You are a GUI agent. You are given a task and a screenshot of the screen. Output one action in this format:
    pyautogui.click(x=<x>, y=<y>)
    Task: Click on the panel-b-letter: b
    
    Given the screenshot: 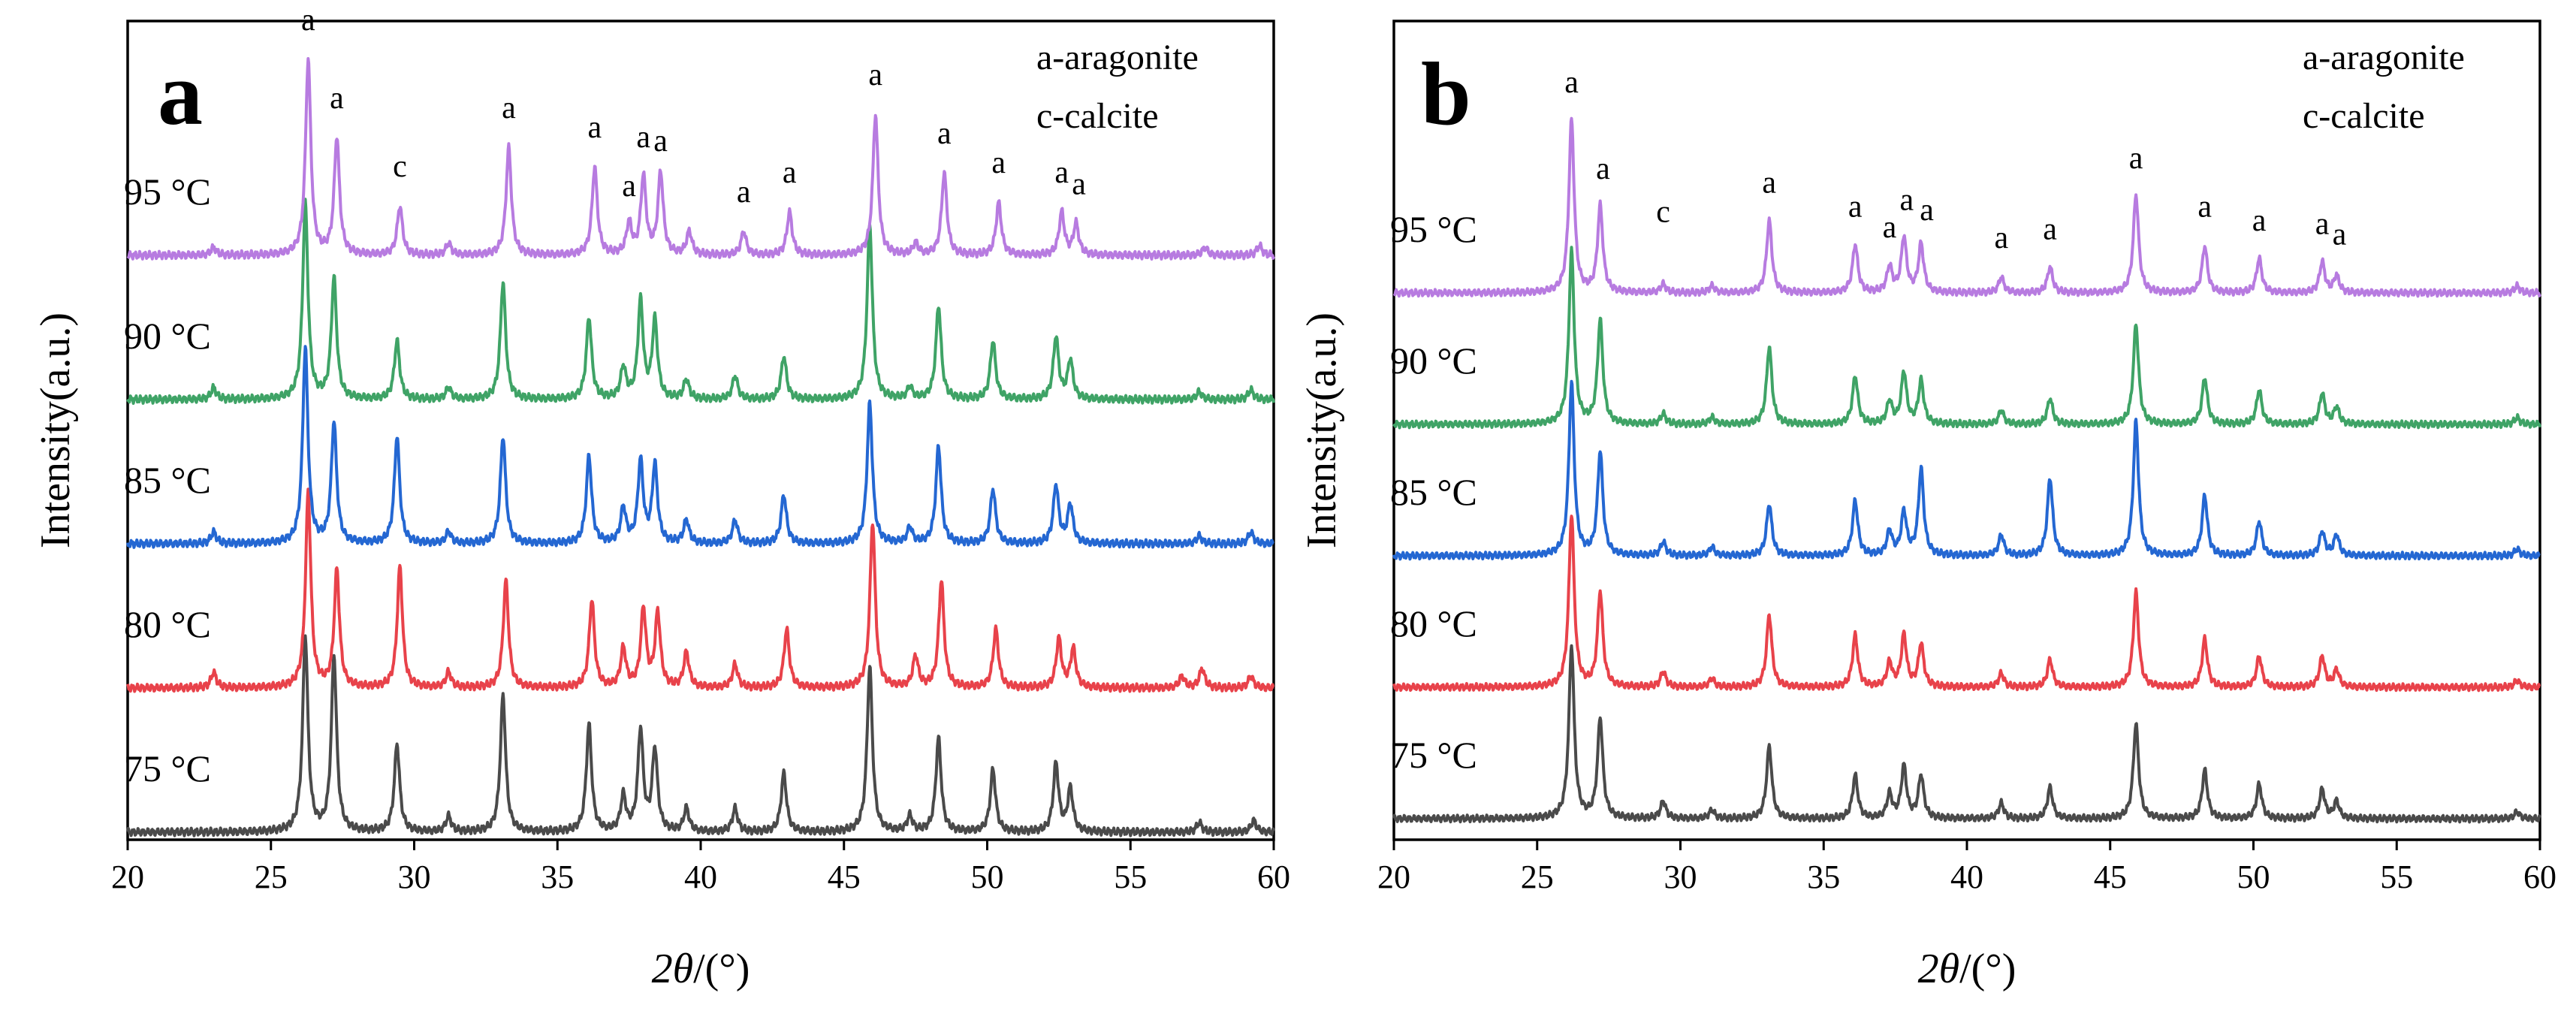 What is the action you would take?
    pyautogui.click(x=1446, y=93)
    